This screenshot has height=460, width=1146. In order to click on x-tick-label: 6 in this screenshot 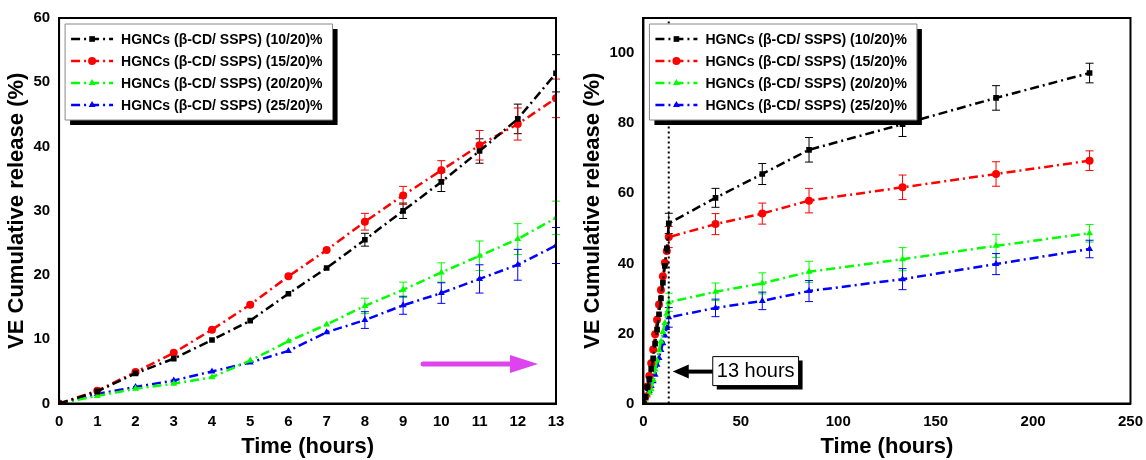, I will do `click(288, 420)`.